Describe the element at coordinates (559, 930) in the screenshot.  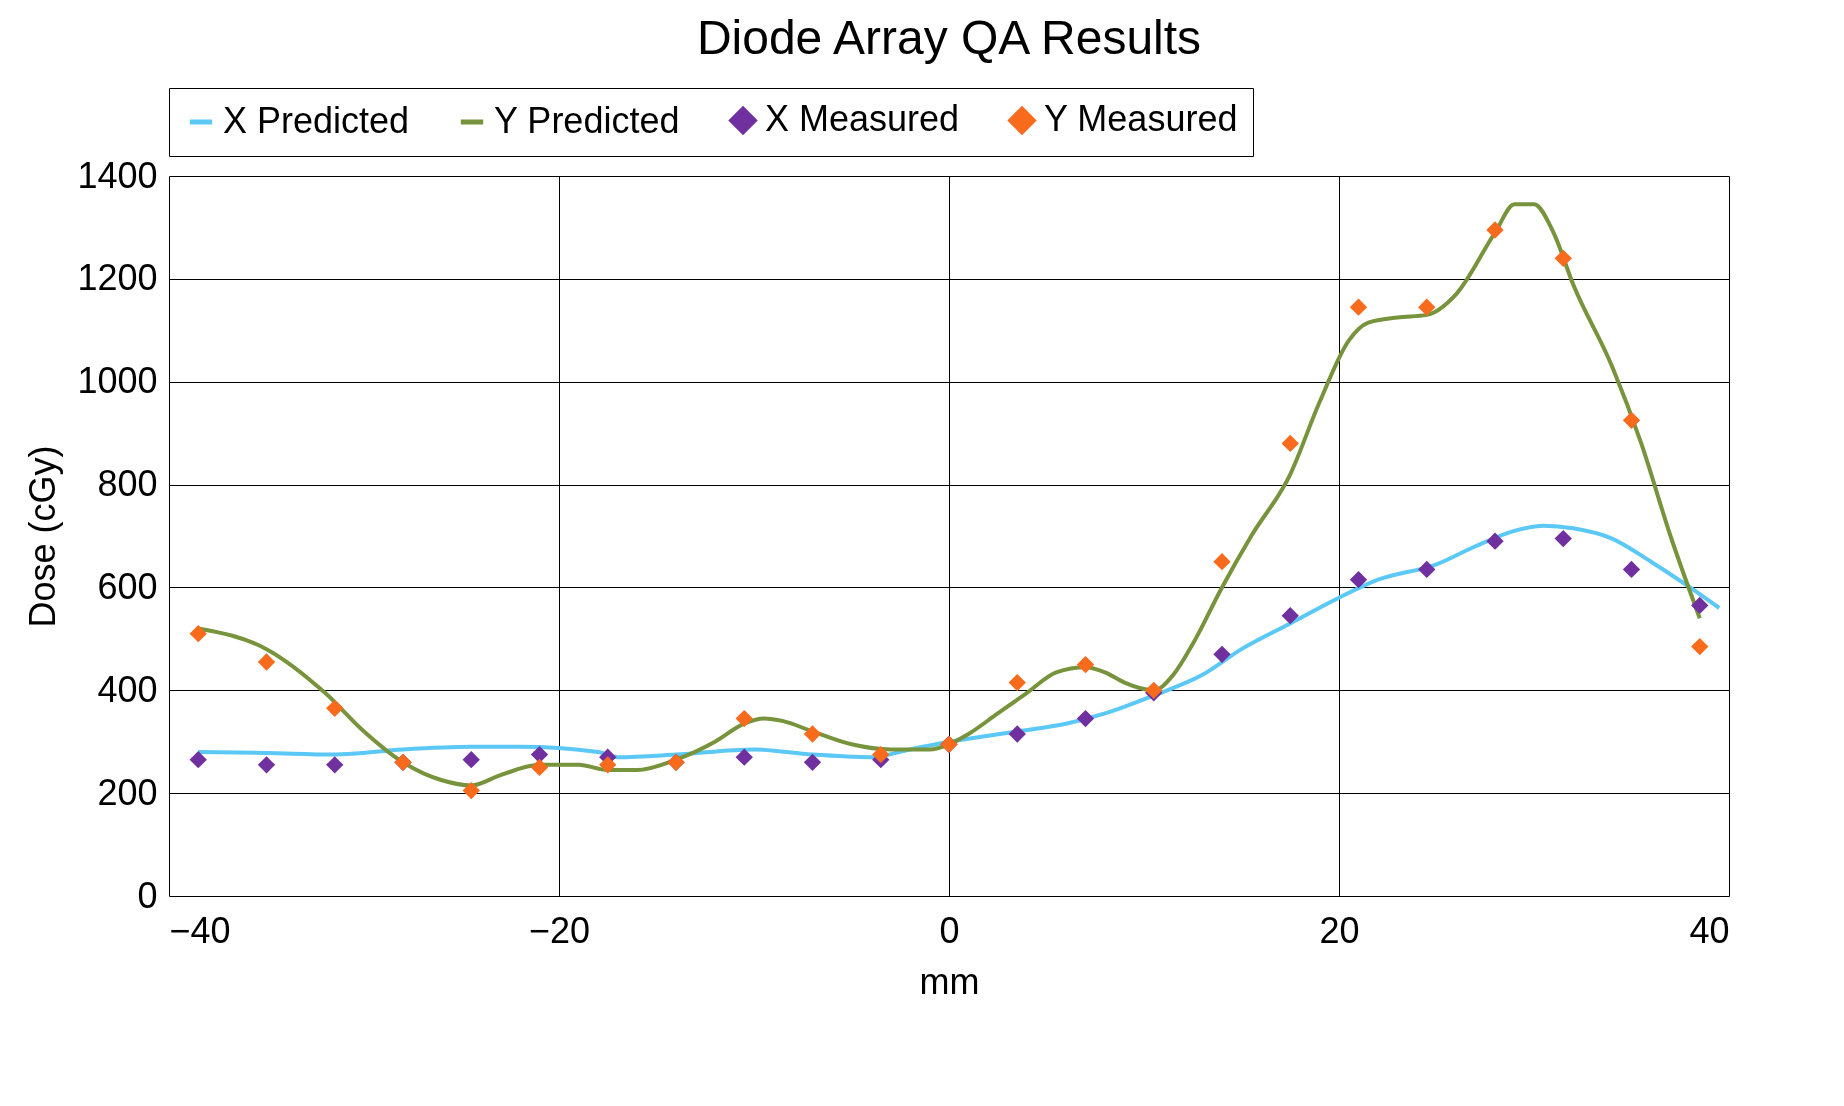
I see `x-tick-label: −20` at that location.